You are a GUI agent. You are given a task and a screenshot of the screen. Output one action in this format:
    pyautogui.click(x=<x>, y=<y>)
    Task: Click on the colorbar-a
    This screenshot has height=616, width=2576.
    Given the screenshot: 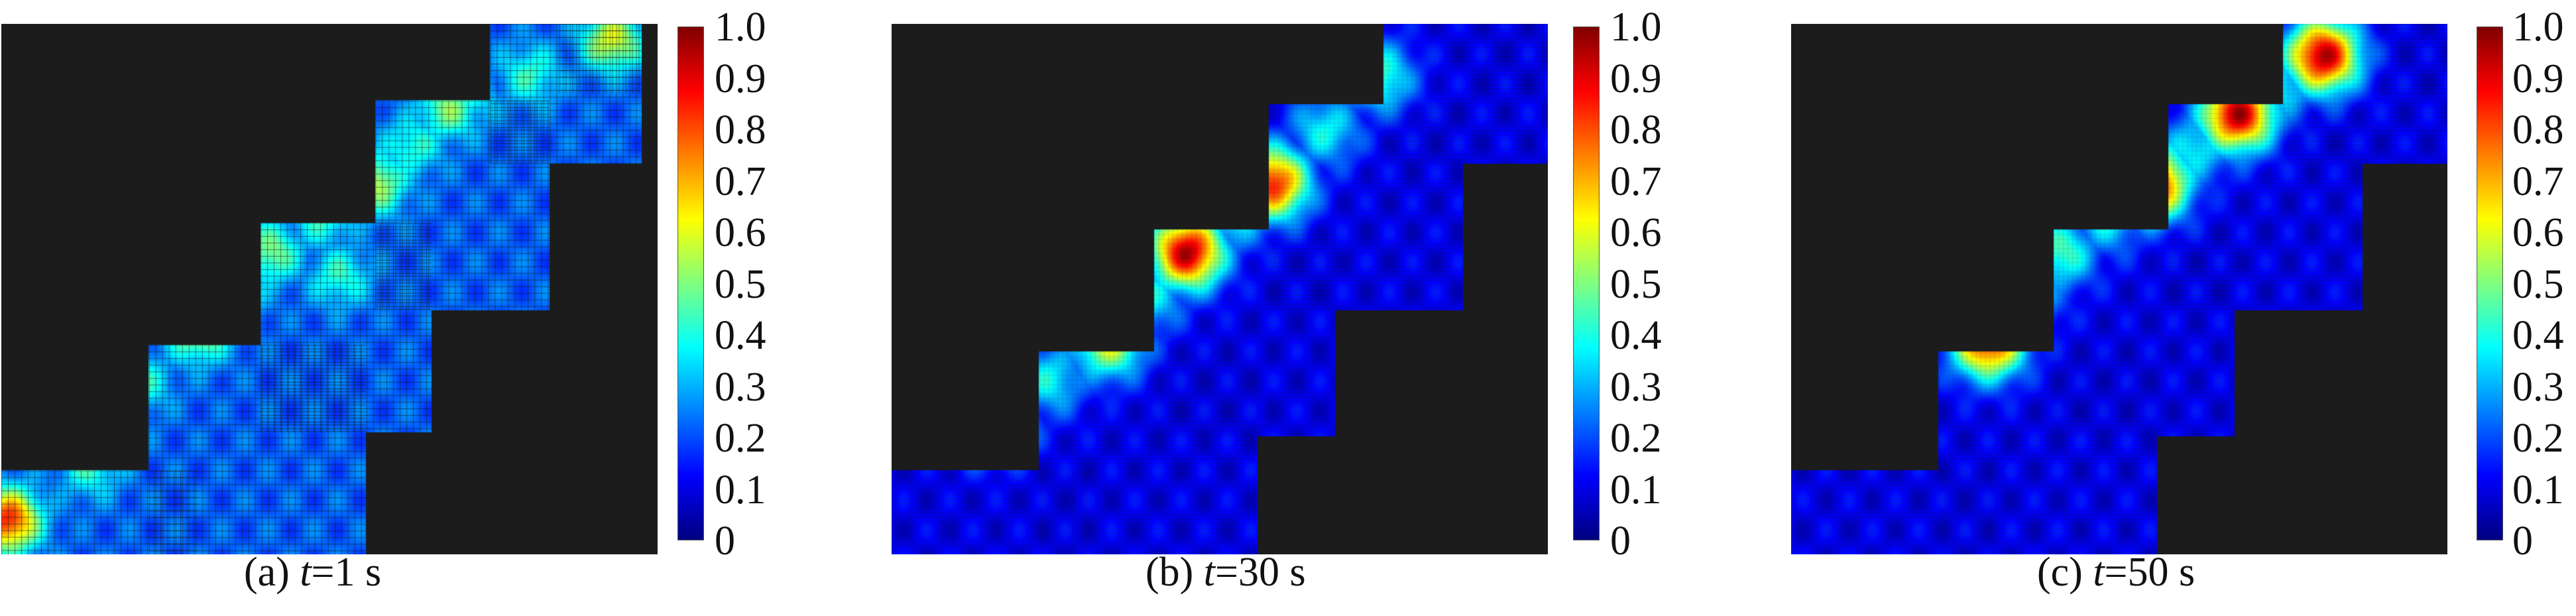 What is the action you would take?
    pyautogui.click(x=691, y=283)
    